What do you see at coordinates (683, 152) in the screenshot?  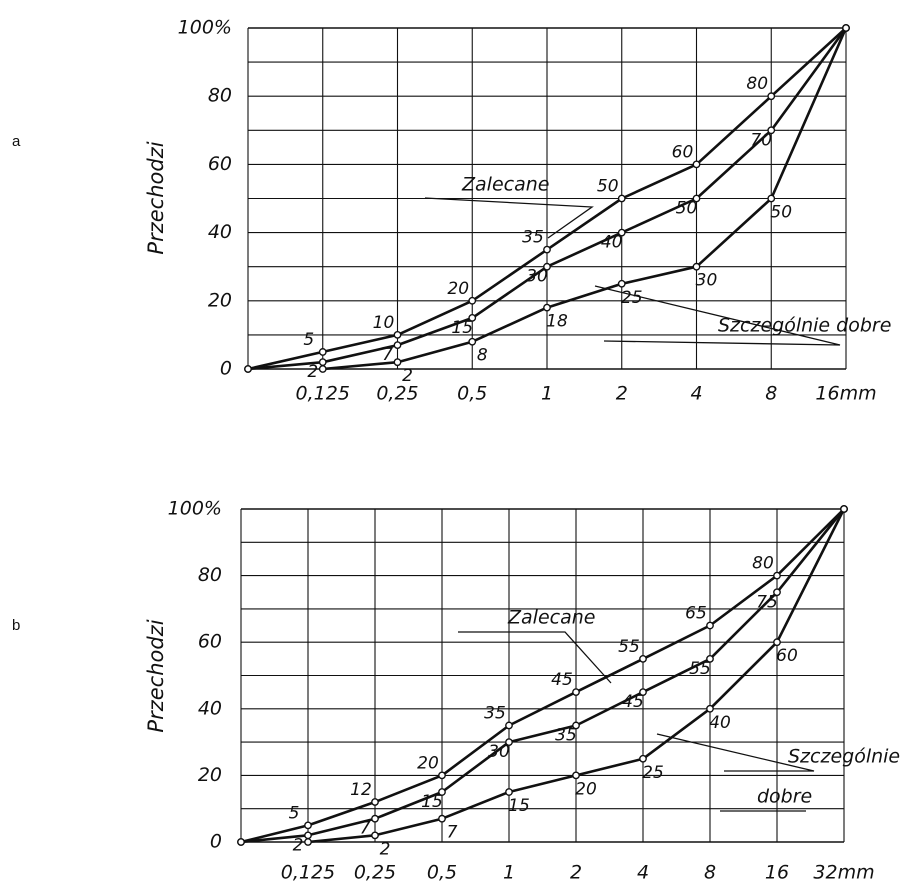 I see `data-label: 60` at bounding box center [683, 152].